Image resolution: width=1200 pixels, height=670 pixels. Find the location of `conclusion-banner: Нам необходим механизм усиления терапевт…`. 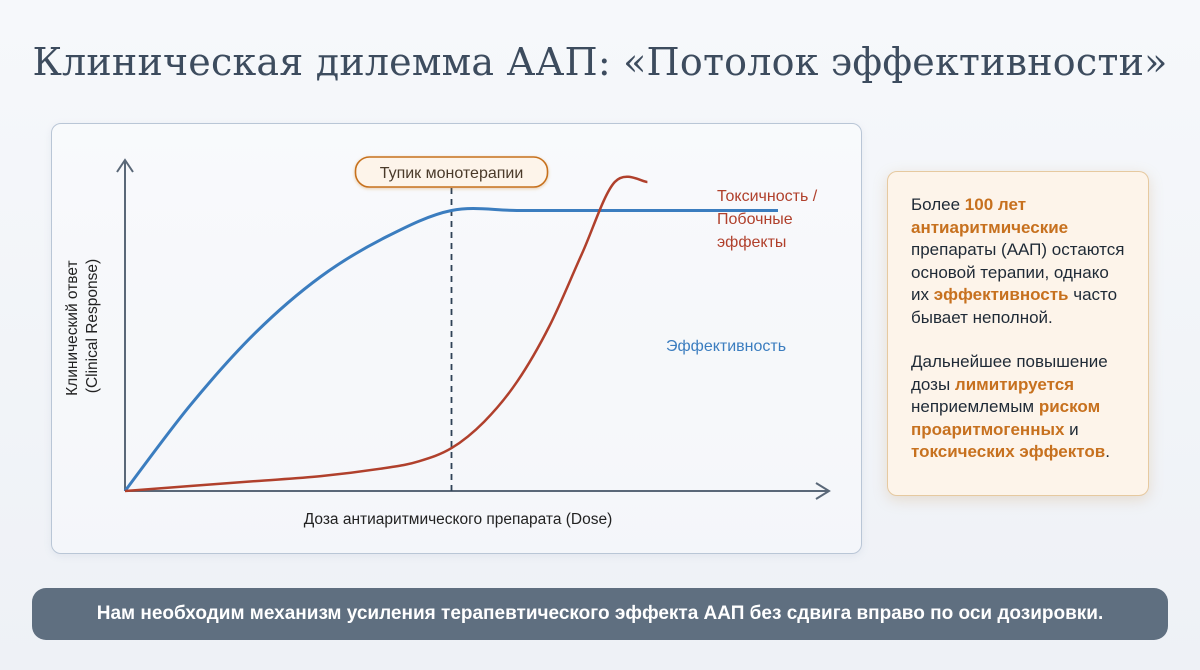

conclusion-banner: Нам необходим механизм усиления терапевт… is located at coordinates (600, 614).